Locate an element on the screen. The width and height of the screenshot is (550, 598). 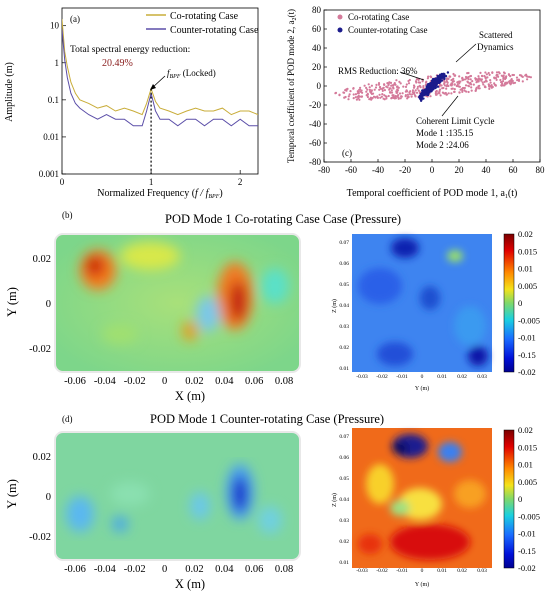
x-tick-label: -60 is located at coordinates (351, 170).